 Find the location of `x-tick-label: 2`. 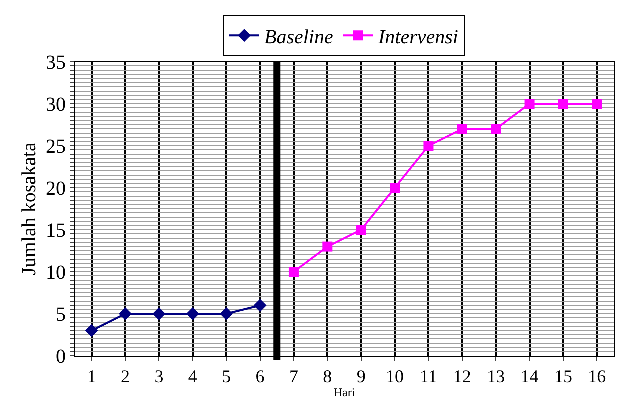

x-tick-label: 2 is located at coordinates (125, 376).